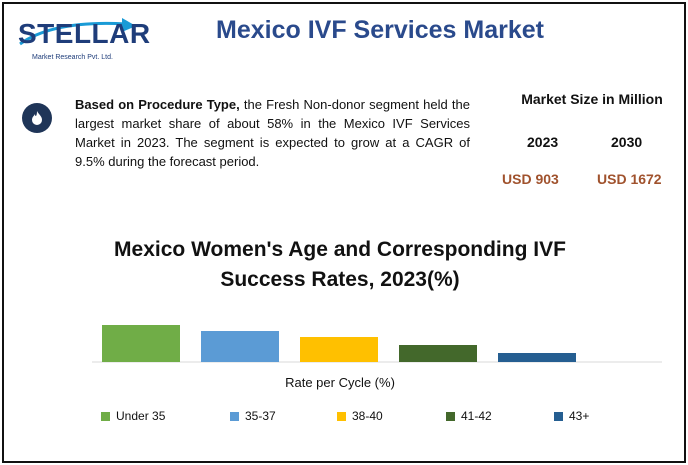  I want to click on summary-lead: Based on Procedure Type,, so click(157, 104).